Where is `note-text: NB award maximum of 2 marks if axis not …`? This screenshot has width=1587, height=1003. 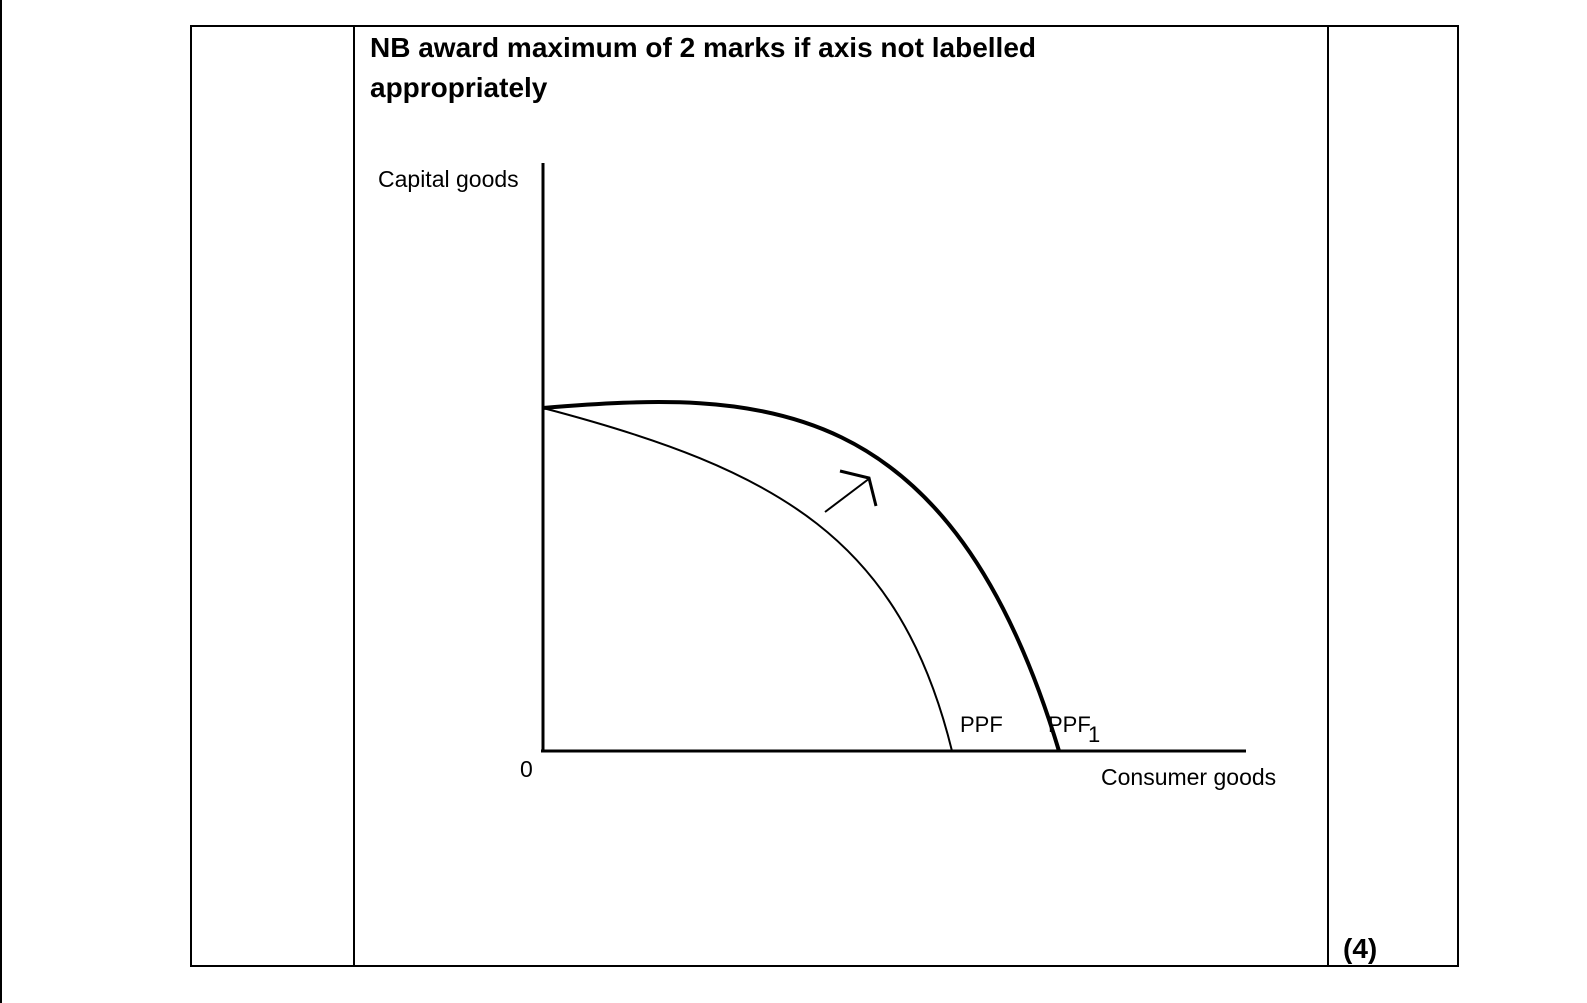
note-text: NB award maximum of 2 marks if axis not … is located at coordinates (703, 47).